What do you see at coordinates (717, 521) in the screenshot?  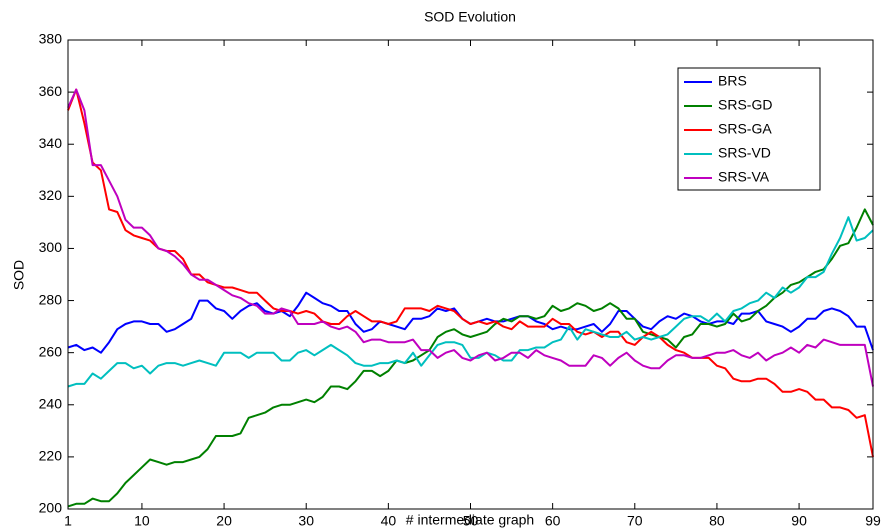 I see `x-tick-label: 80` at bounding box center [717, 521].